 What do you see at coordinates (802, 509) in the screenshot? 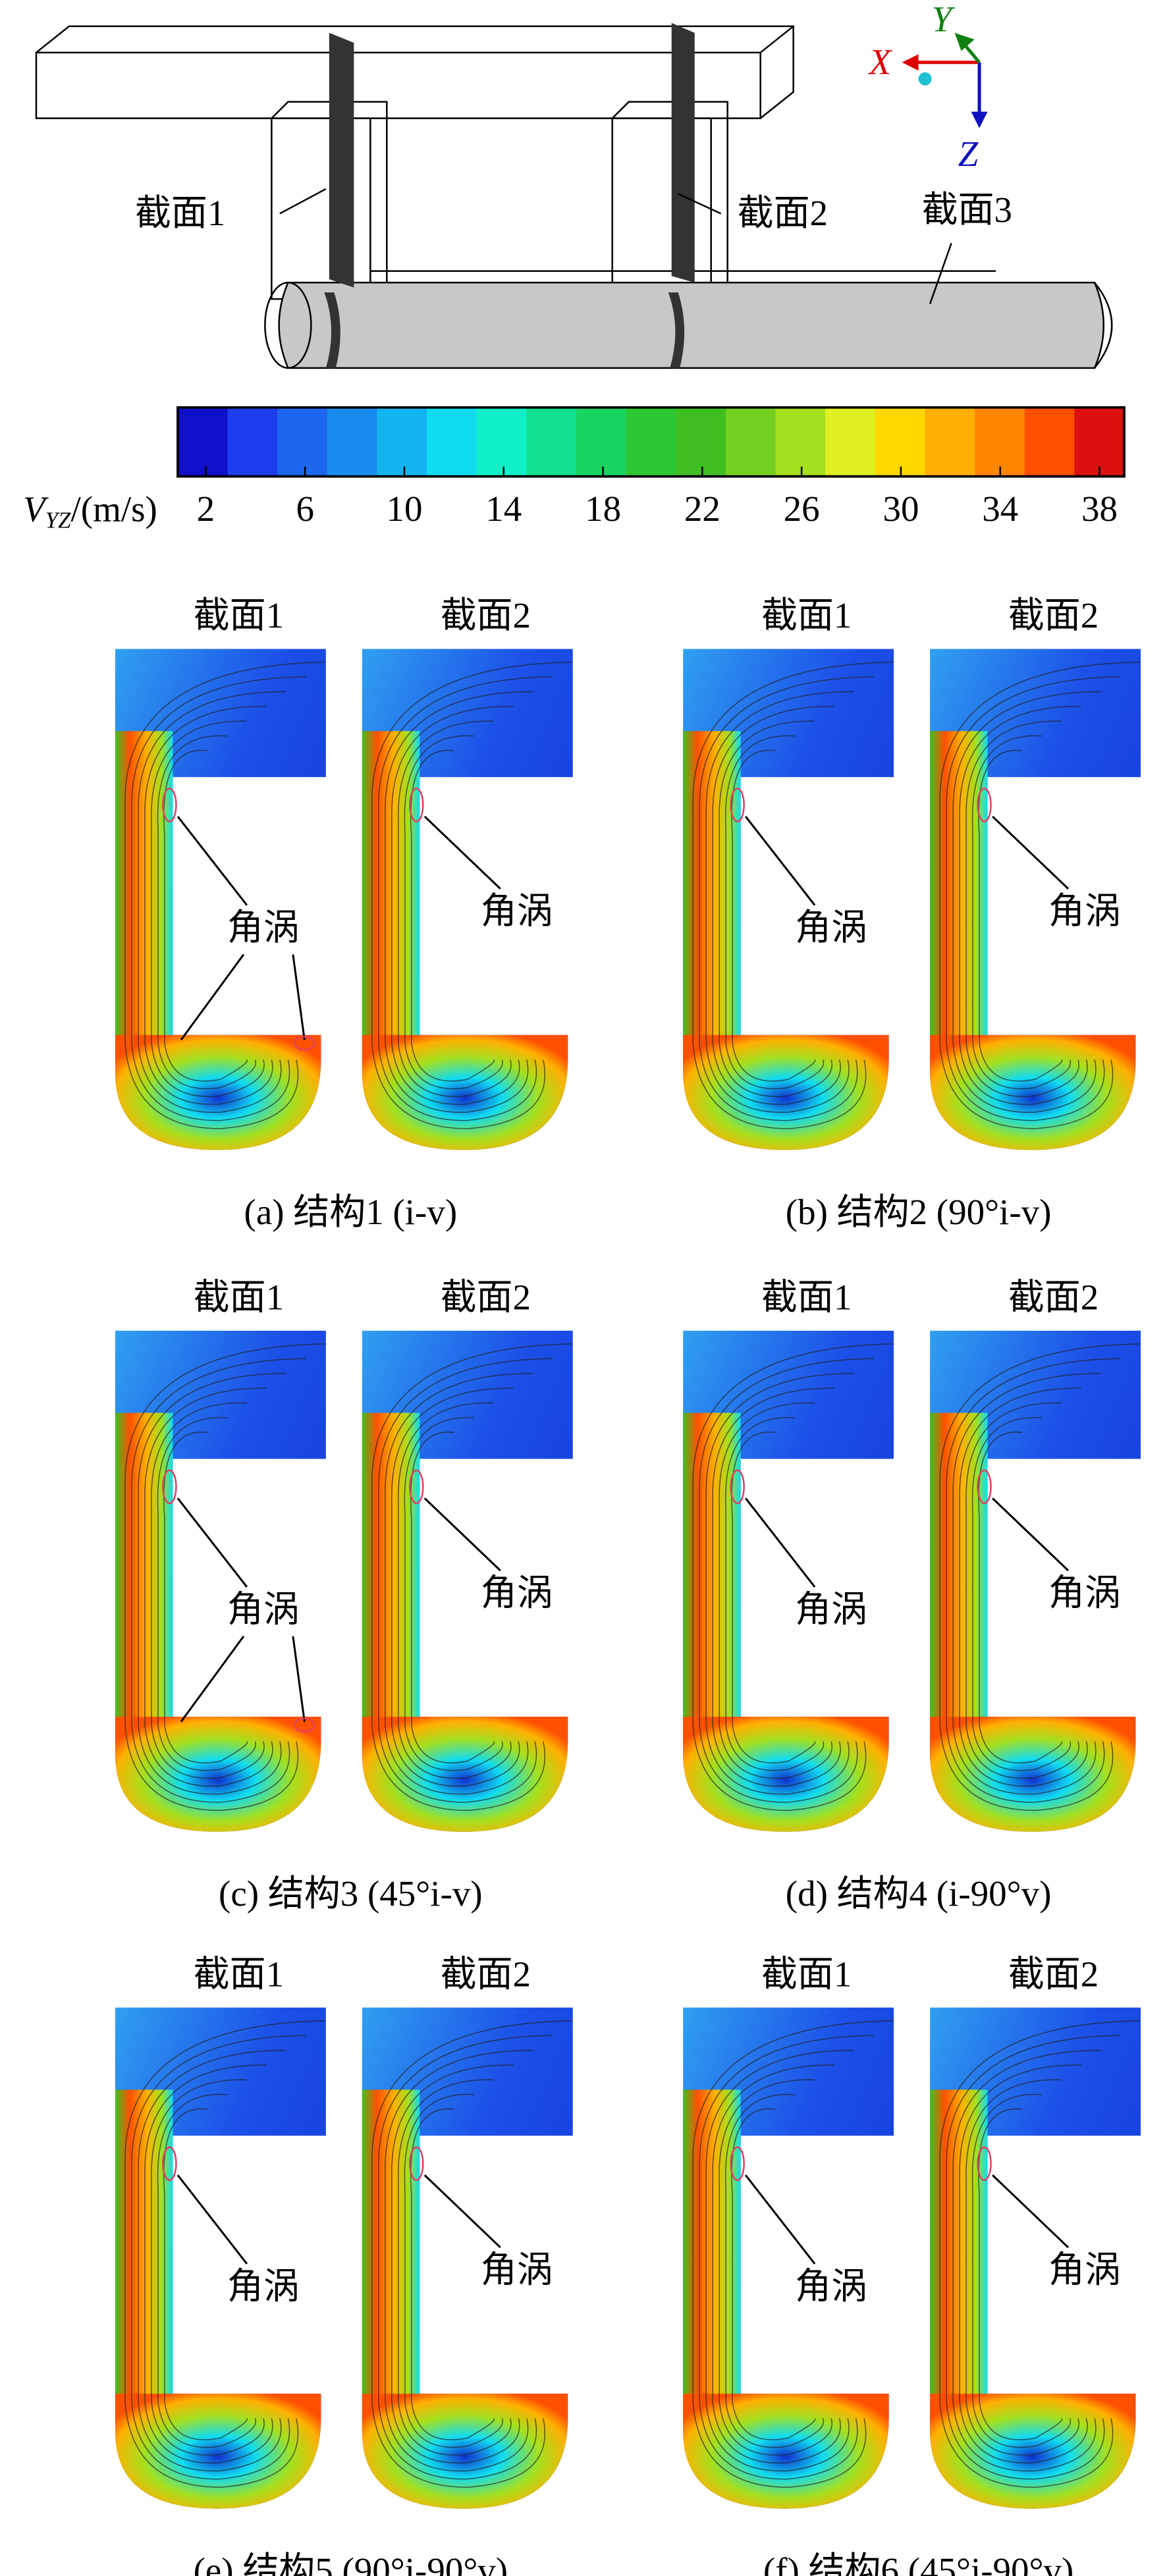
I see `colorbar-tick-label: 26` at bounding box center [802, 509].